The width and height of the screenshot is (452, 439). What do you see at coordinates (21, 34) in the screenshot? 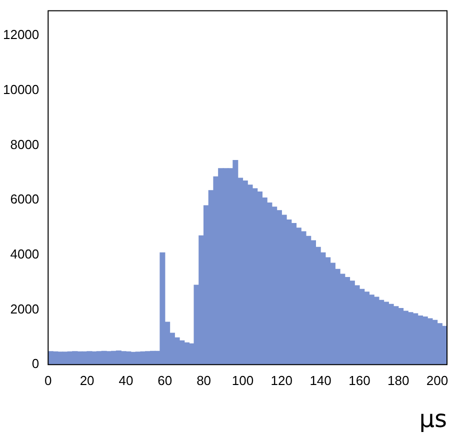
I see `y-tick-label: 12000` at bounding box center [21, 34].